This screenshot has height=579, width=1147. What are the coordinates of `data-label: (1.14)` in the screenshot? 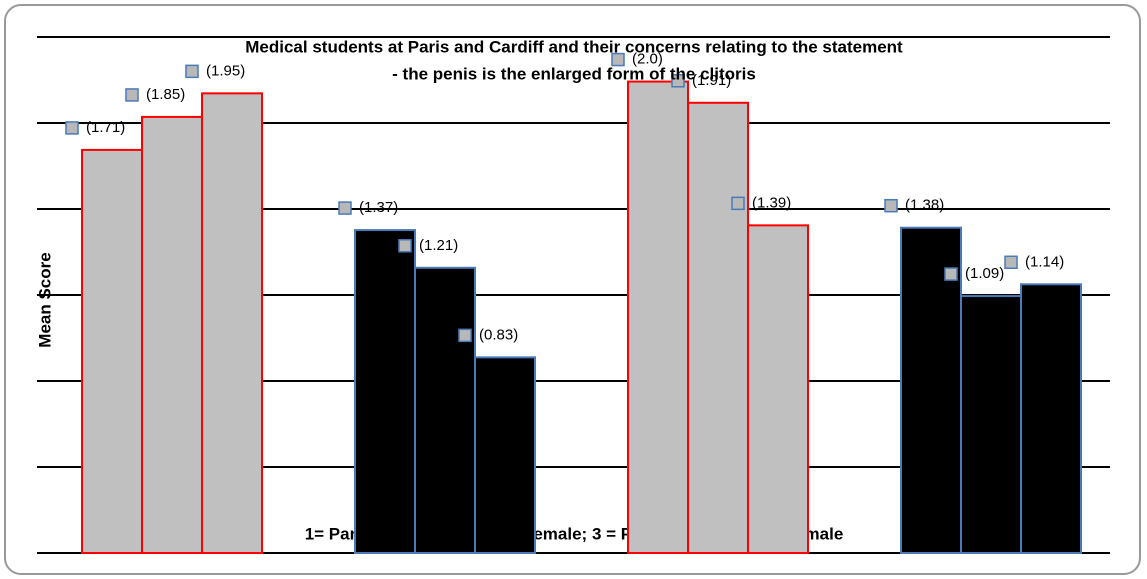 It's located at (1044, 261).